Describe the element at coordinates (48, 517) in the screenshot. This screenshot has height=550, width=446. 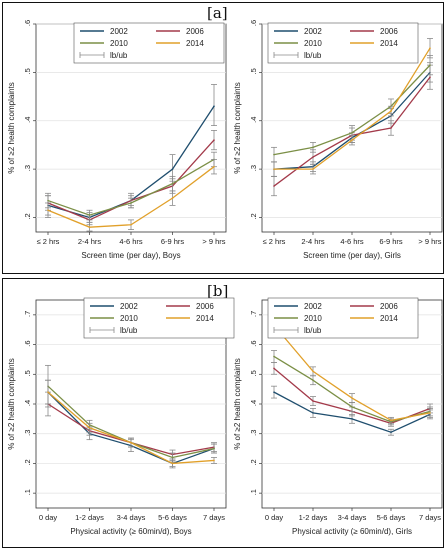
I see `x-tick-label: 0 day` at that location.